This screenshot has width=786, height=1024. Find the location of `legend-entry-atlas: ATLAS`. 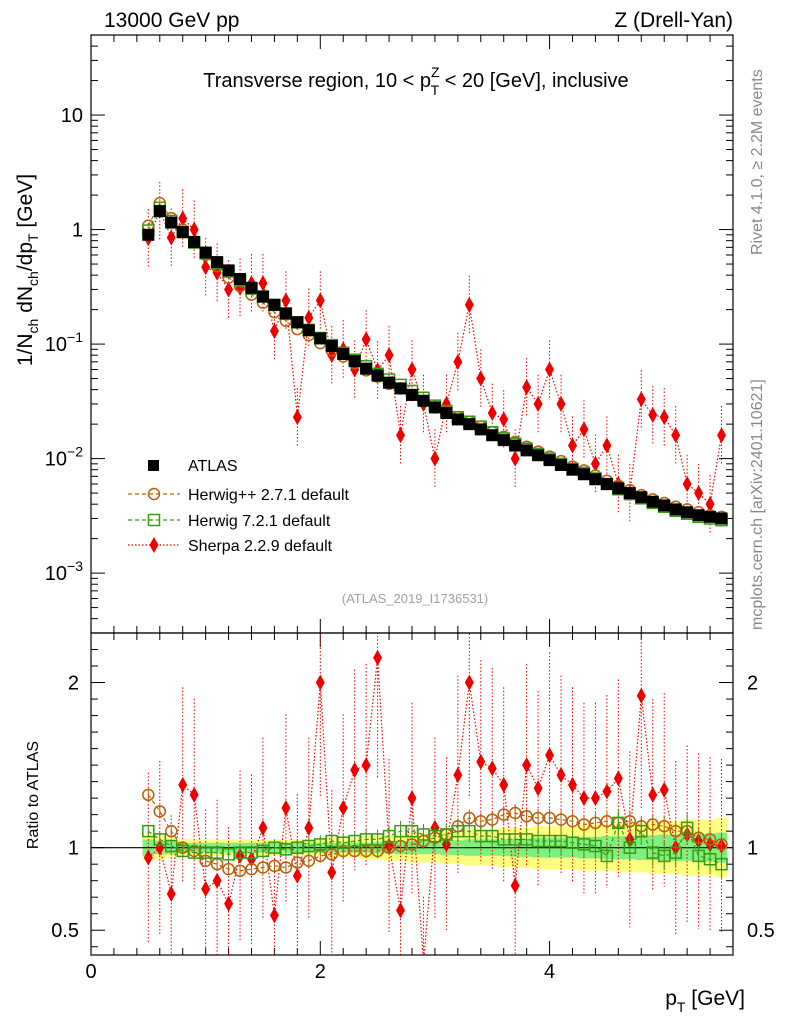

legend-entry-atlas: ATLAS is located at coordinates (193, 466).